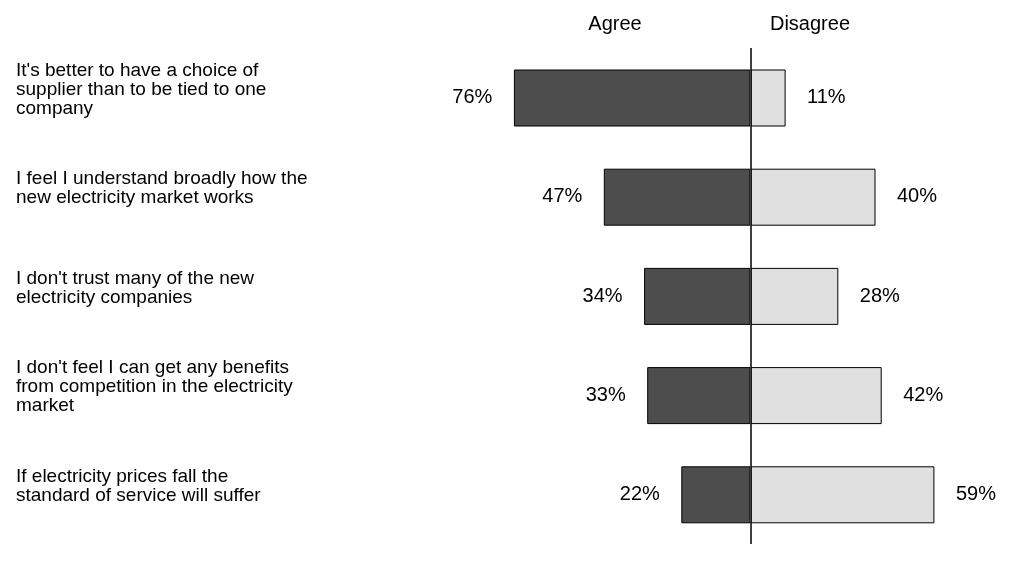 The image size is (1032, 562). I want to click on data-label: 40%, so click(917, 195).